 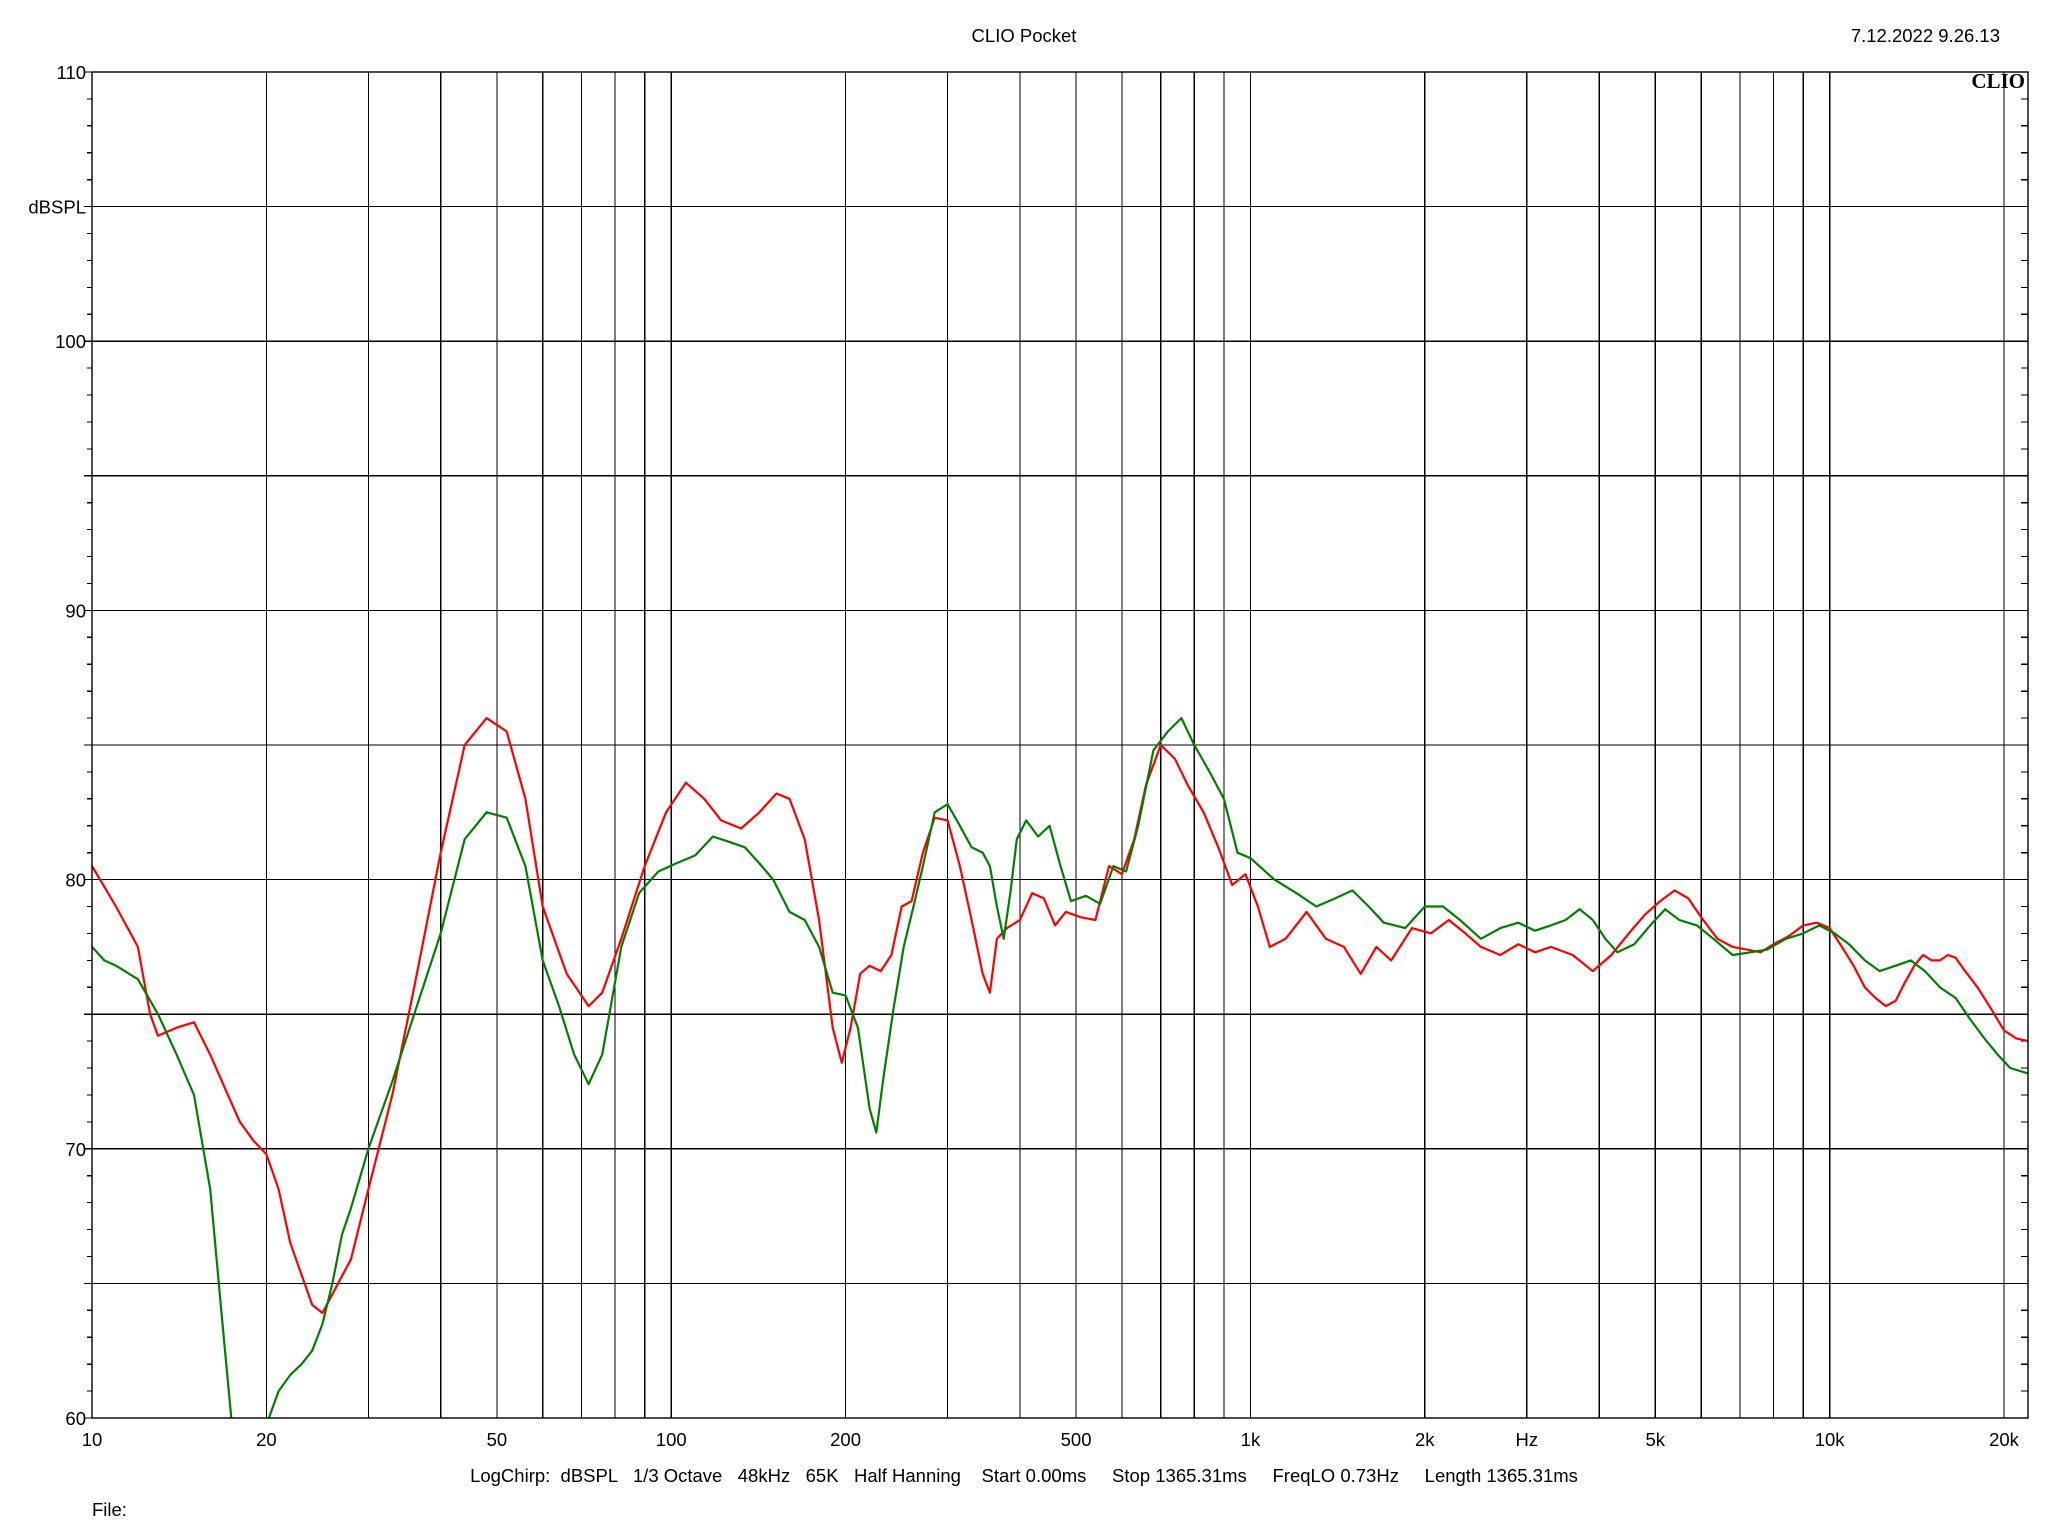 What do you see at coordinates (1076, 1439) in the screenshot?
I see `x-tick-label: 500` at bounding box center [1076, 1439].